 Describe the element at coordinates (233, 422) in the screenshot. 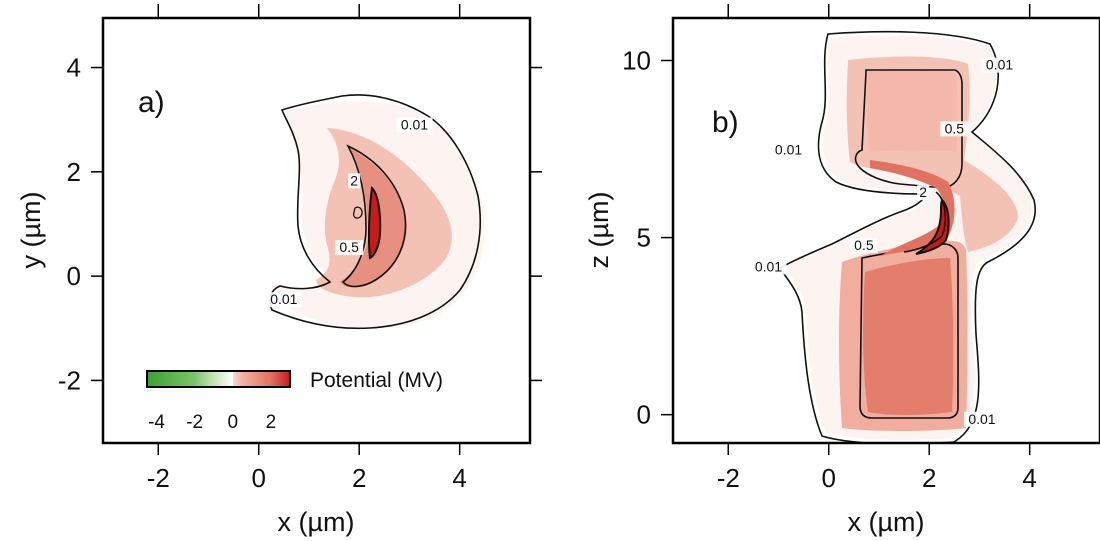

I see `legend-tick-label: 0` at that location.